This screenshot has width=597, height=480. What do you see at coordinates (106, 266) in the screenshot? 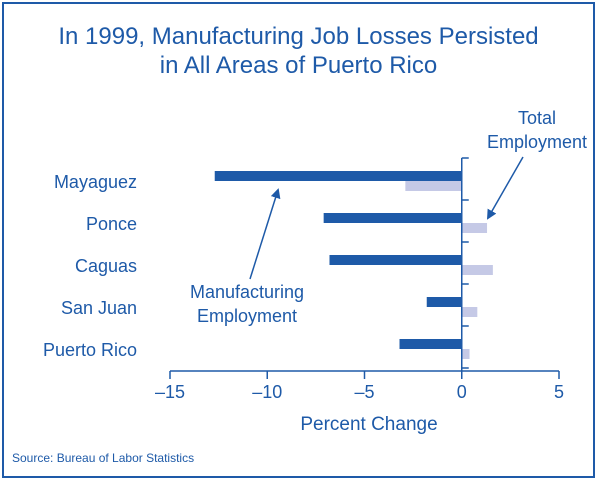
I see `category-label-caguas: Caguas` at bounding box center [106, 266].